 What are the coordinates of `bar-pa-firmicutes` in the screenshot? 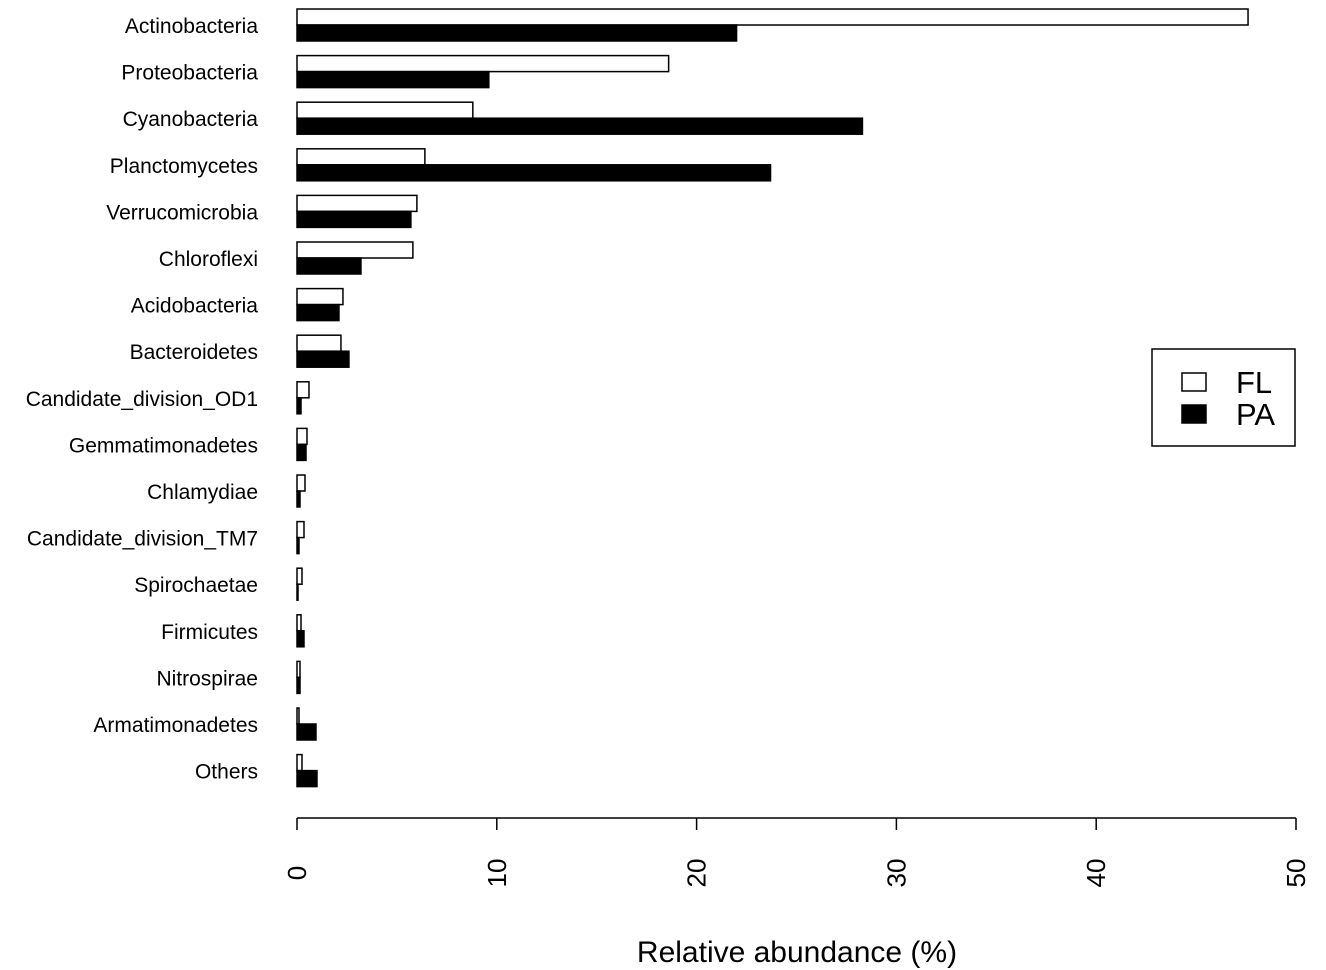 It's located at (300, 639).